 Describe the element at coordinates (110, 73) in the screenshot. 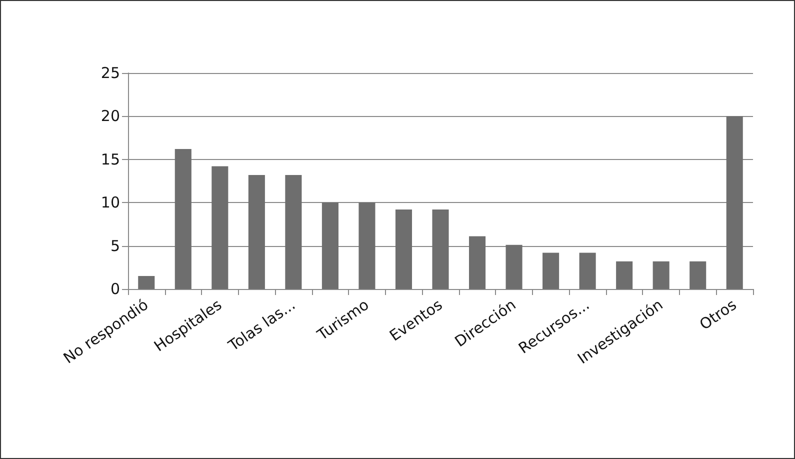

I see `y-tick-label: 25` at that location.